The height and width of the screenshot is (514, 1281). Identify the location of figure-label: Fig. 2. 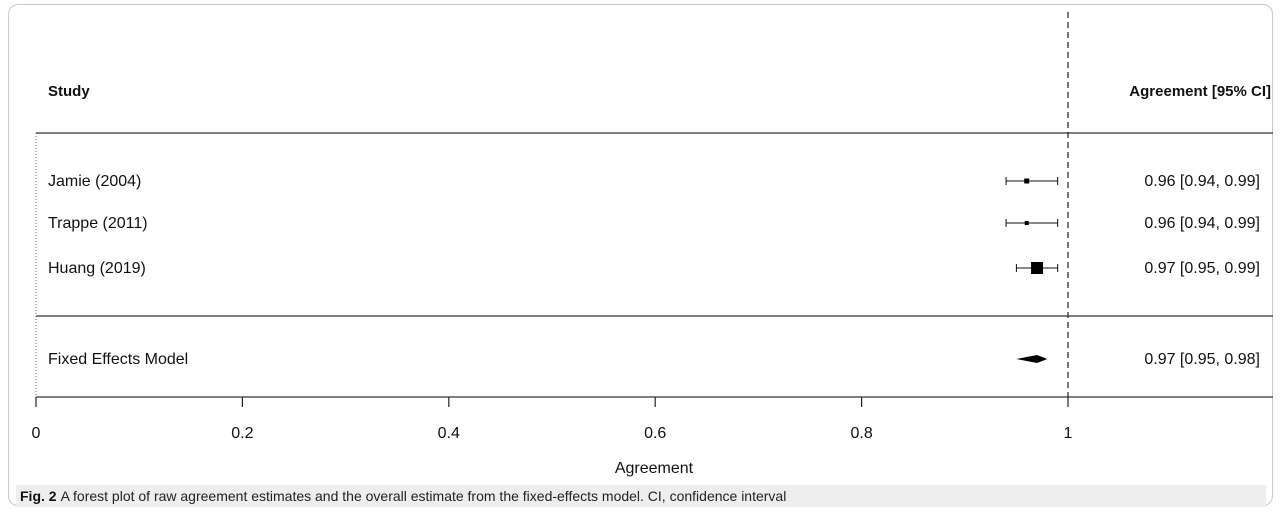
(38, 496).